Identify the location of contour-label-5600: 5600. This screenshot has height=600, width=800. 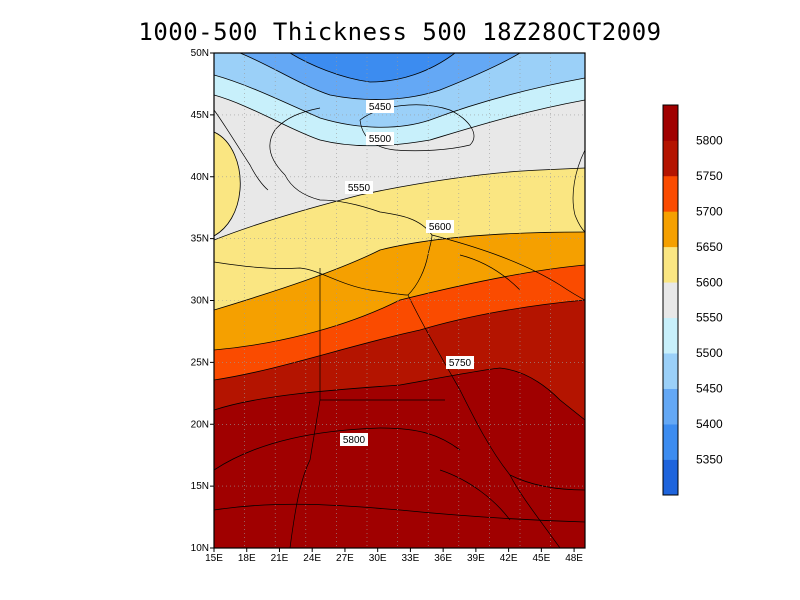
(440, 226).